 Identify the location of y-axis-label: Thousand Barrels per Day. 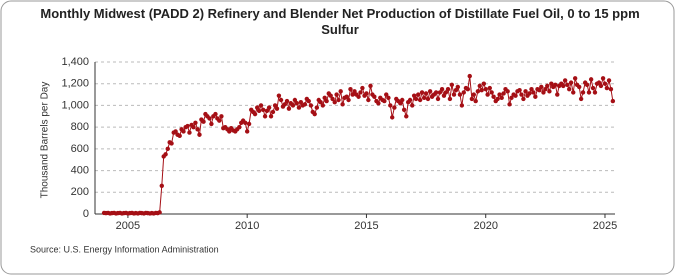
(45, 140).